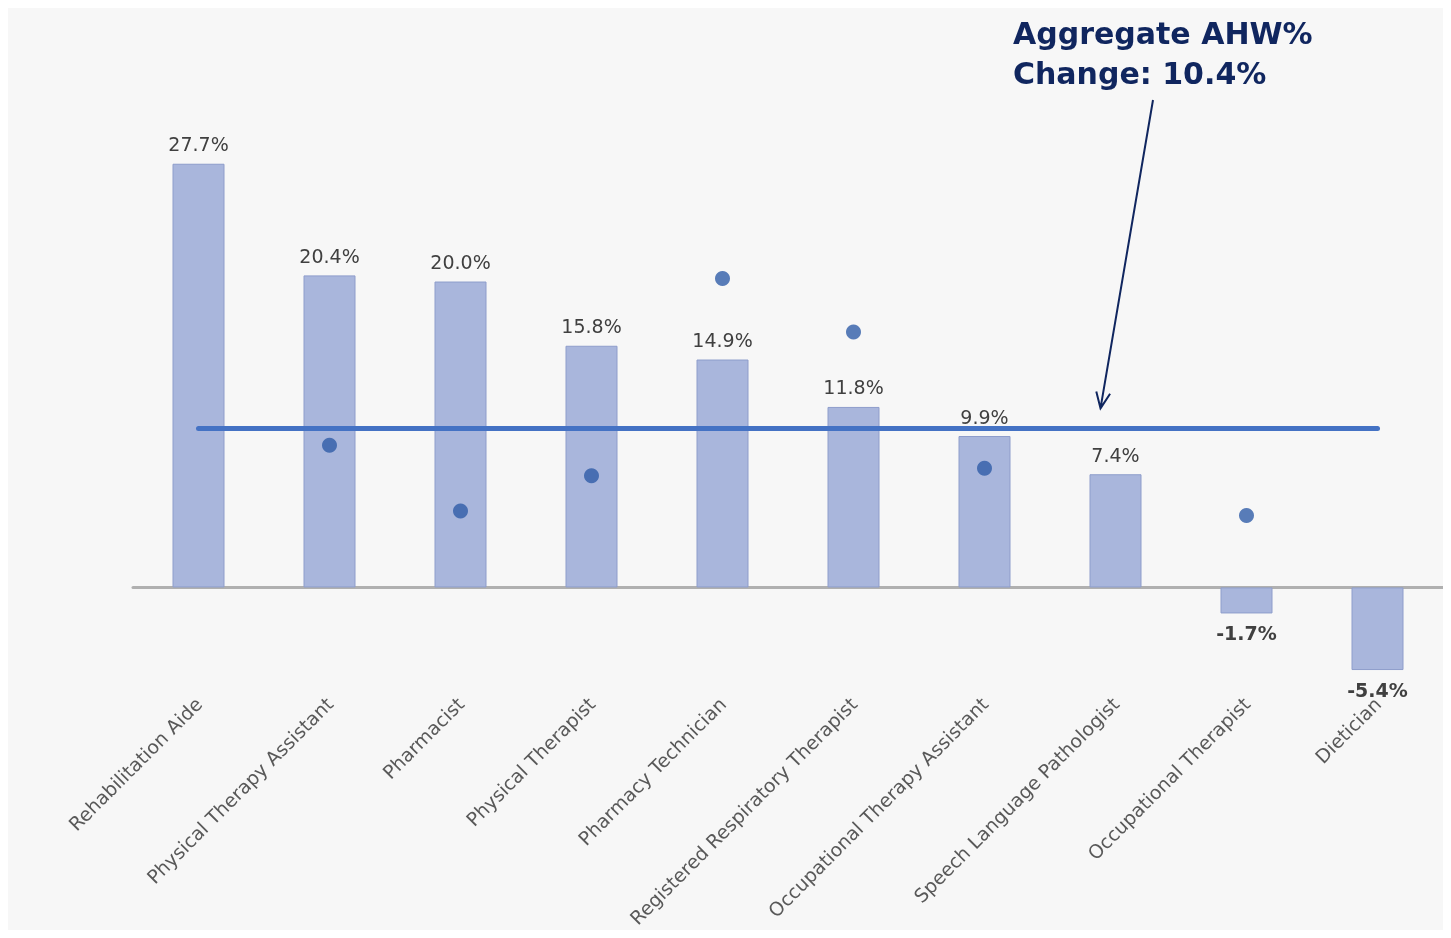  Describe the element at coordinates (1163, 53) in the screenshot. I see `text: Aggregate AHW% Change: 10.4%` at that location.